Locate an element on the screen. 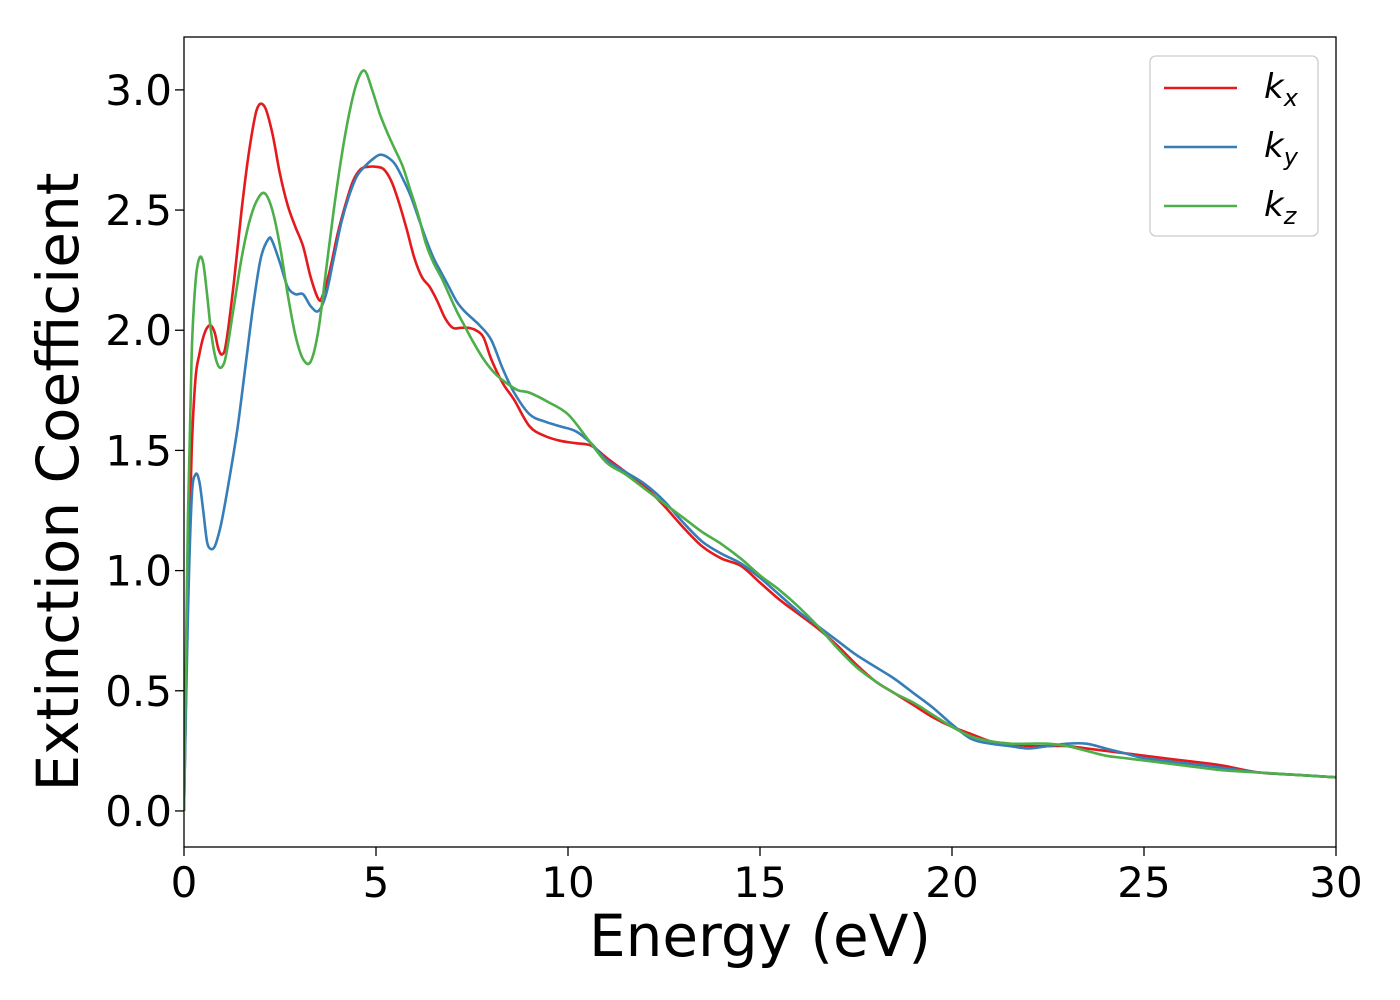 The width and height of the screenshot is (1400, 1000). x-tick-label: 30 is located at coordinates (1335, 882).